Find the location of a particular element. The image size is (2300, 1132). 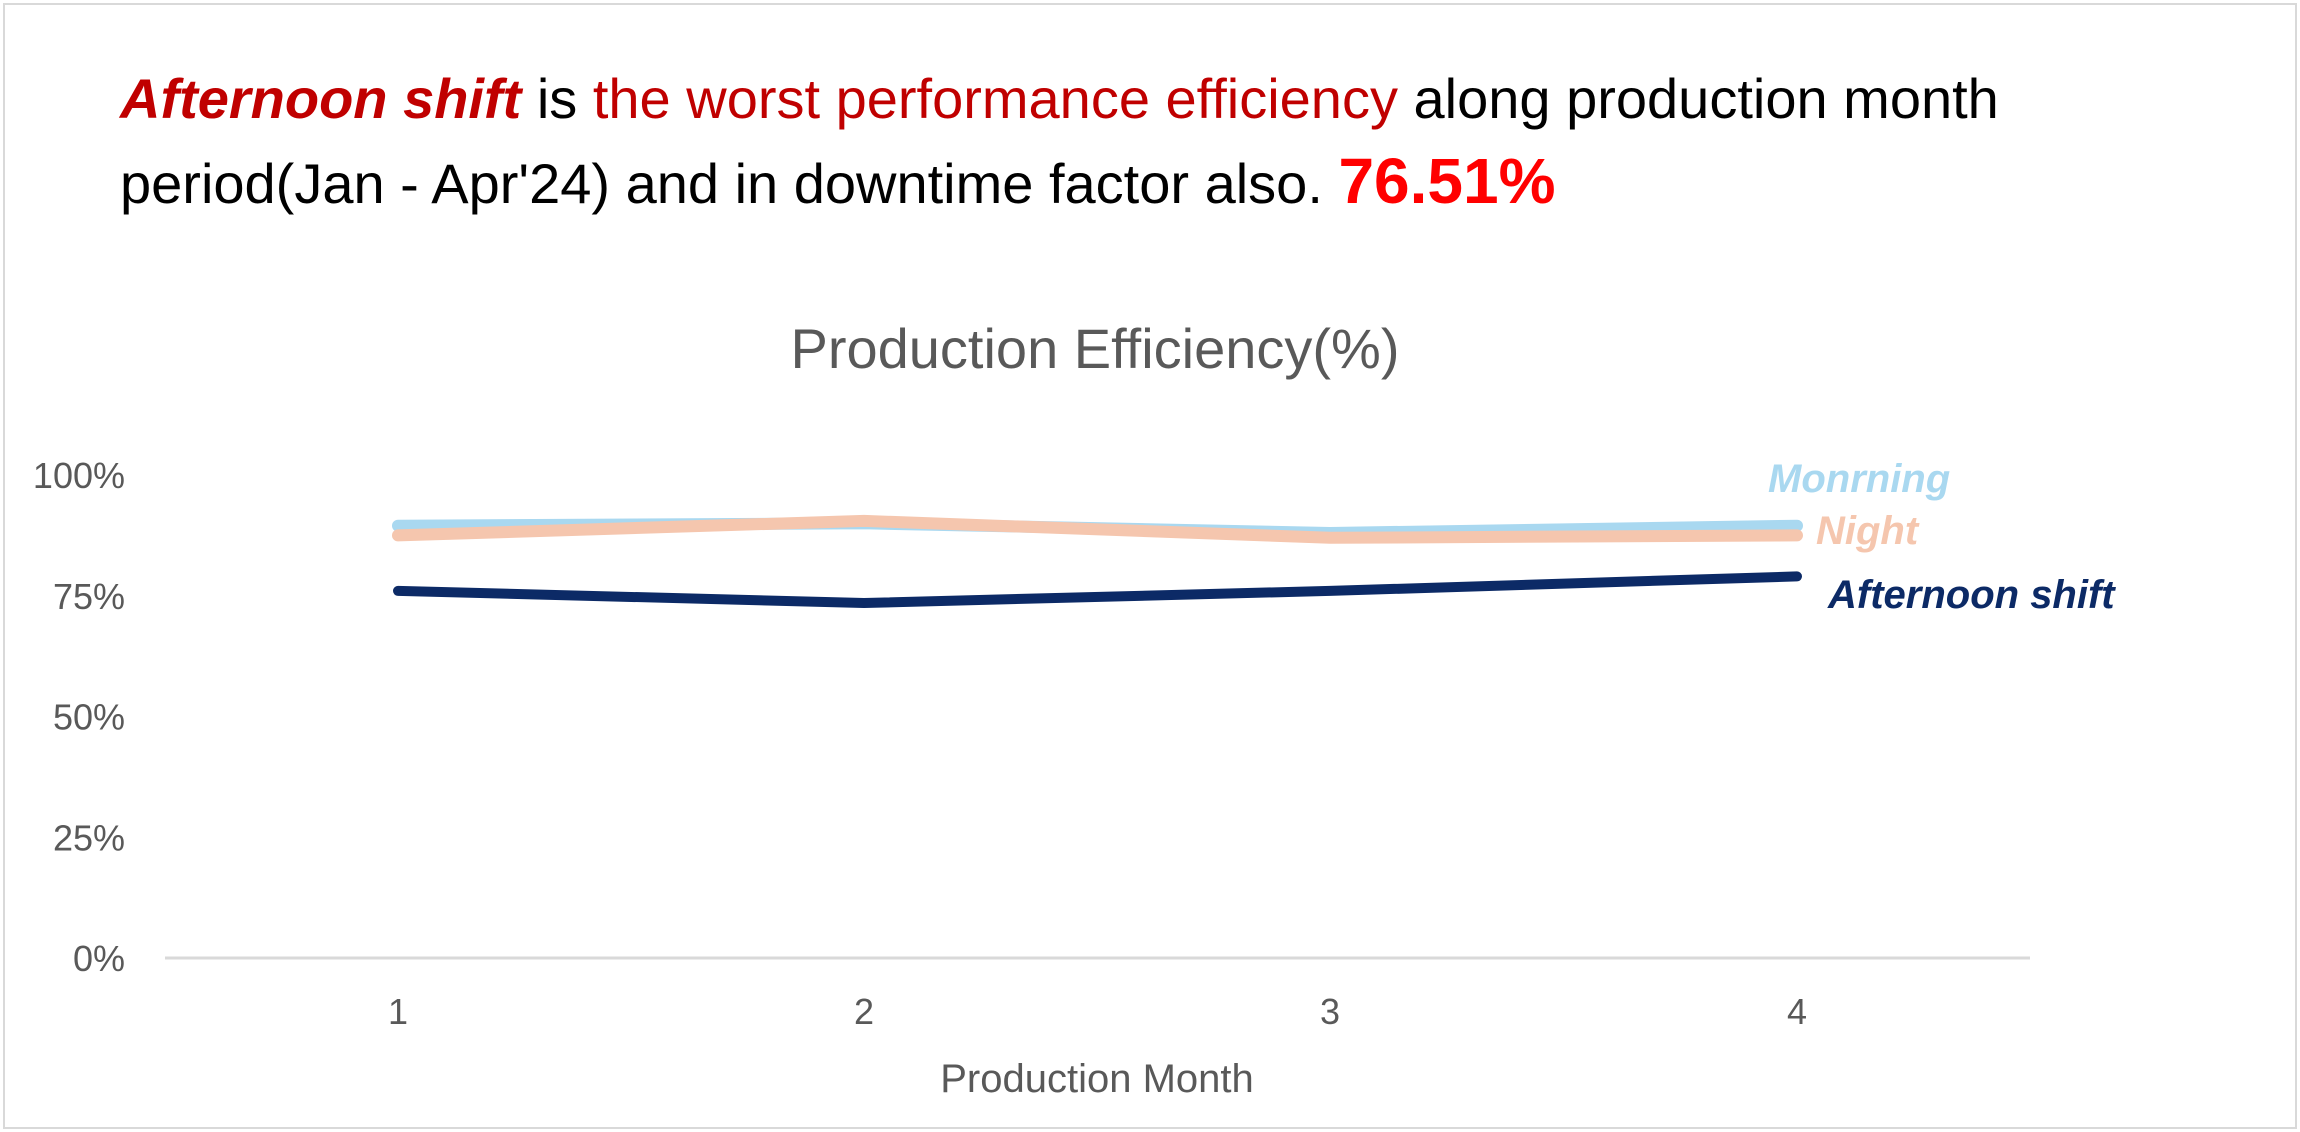

headline-emphasis: Afternoon shift is located at coordinates (321, 98).